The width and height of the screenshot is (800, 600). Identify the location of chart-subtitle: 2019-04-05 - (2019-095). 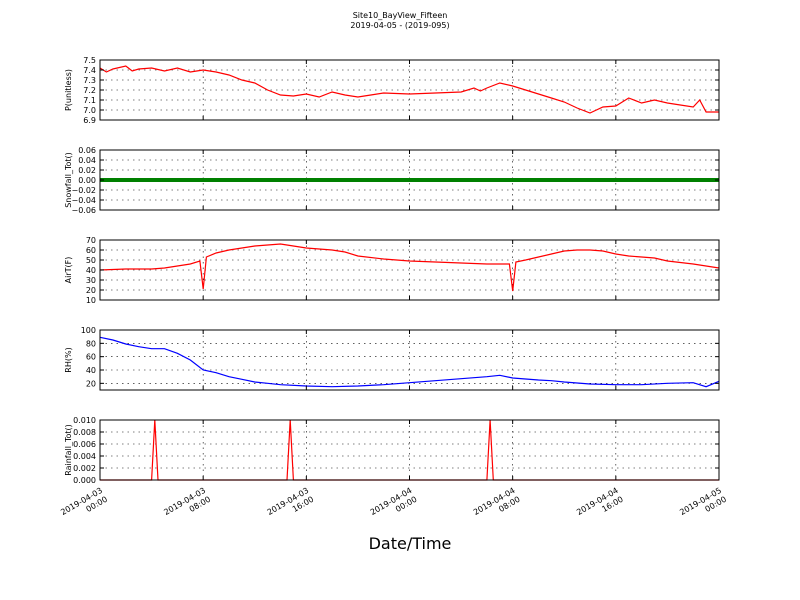
(400, 25).